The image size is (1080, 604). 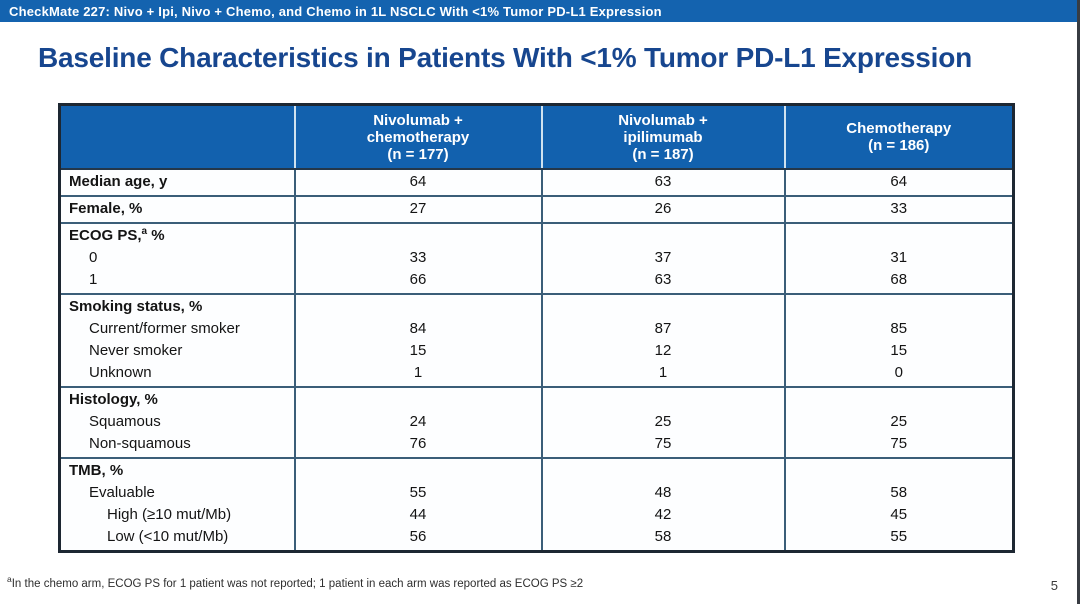 I want to click on row-label-cell: Histology, % Squamous Non-squamous, so click(x=177, y=422).